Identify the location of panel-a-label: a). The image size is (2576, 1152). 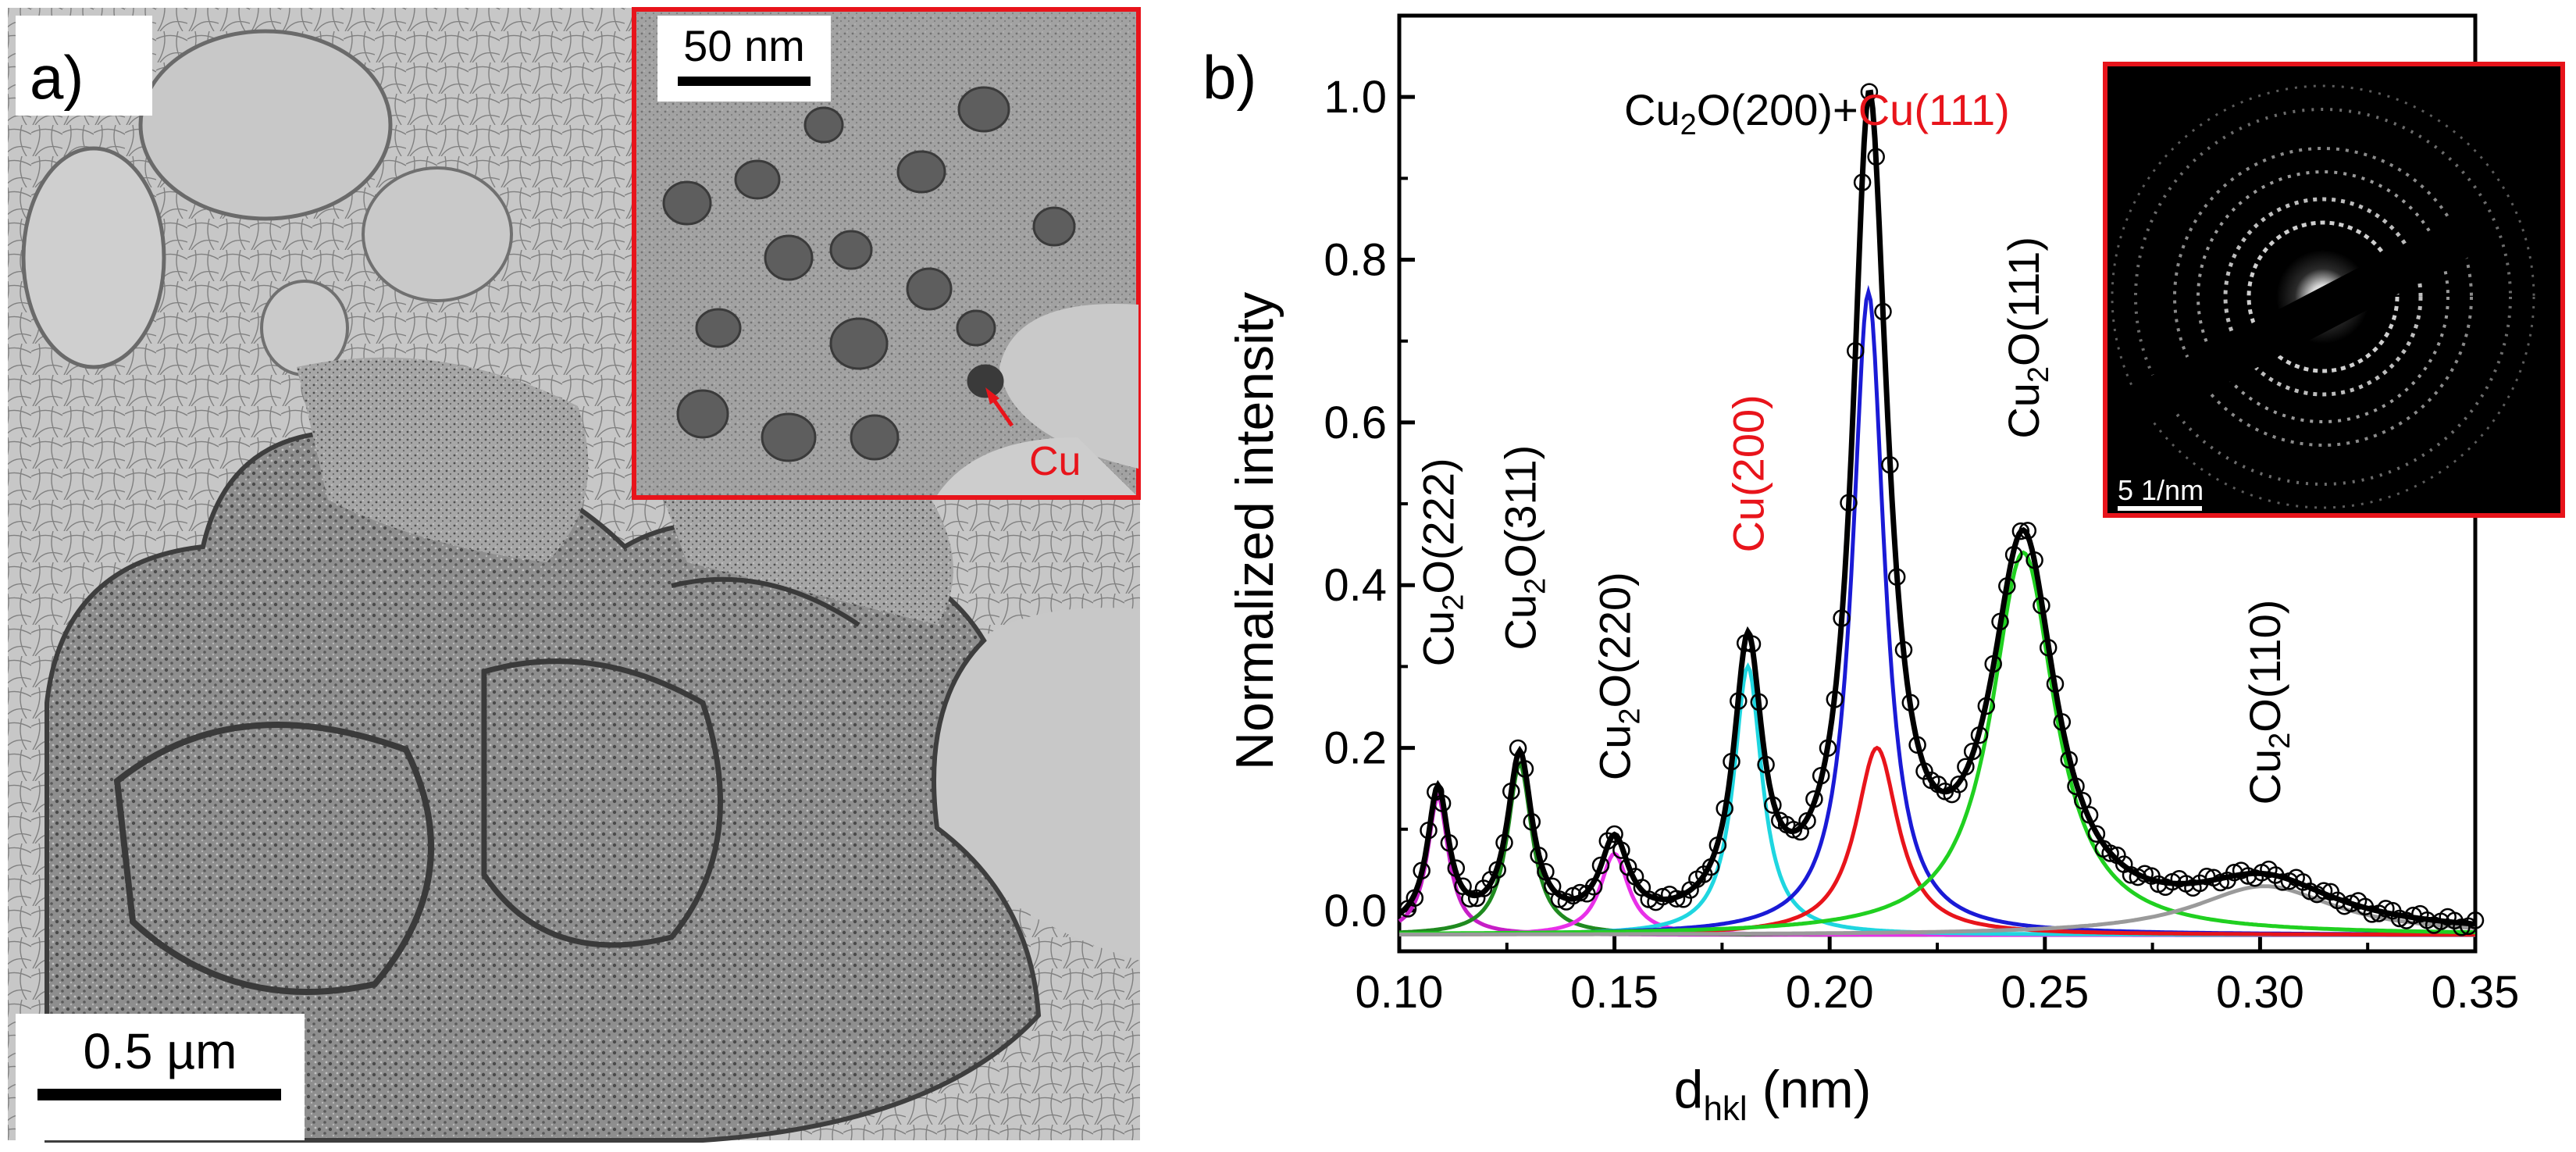
(57, 77).